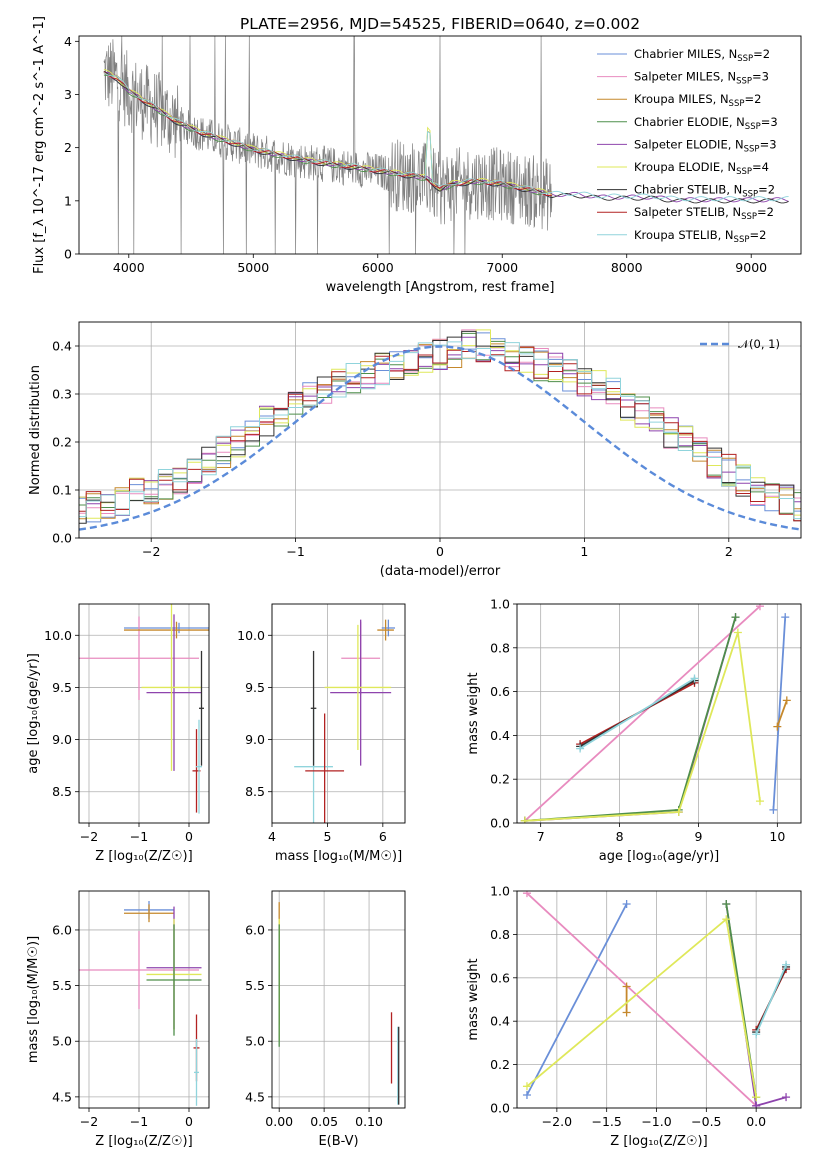 This screenshot has height=1170, width=819. Describe the element at coordinates (584, 551) in the screenshot. I see `x-tick-label: 1` at that location.